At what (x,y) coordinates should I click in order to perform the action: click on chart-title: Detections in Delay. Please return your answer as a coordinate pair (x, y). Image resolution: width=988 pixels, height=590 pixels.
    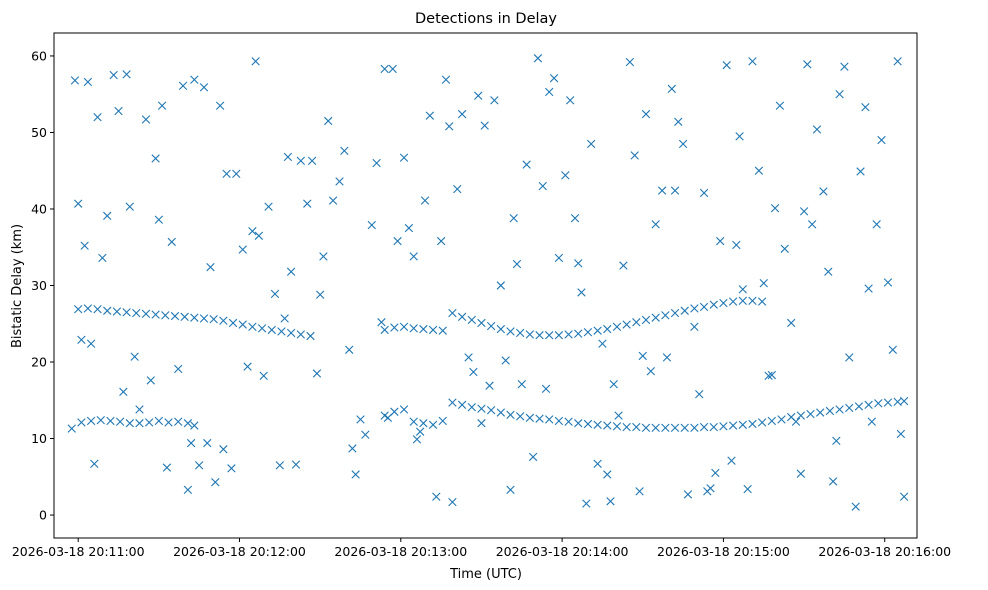
    Looking at the image, I should click on (486, 19).